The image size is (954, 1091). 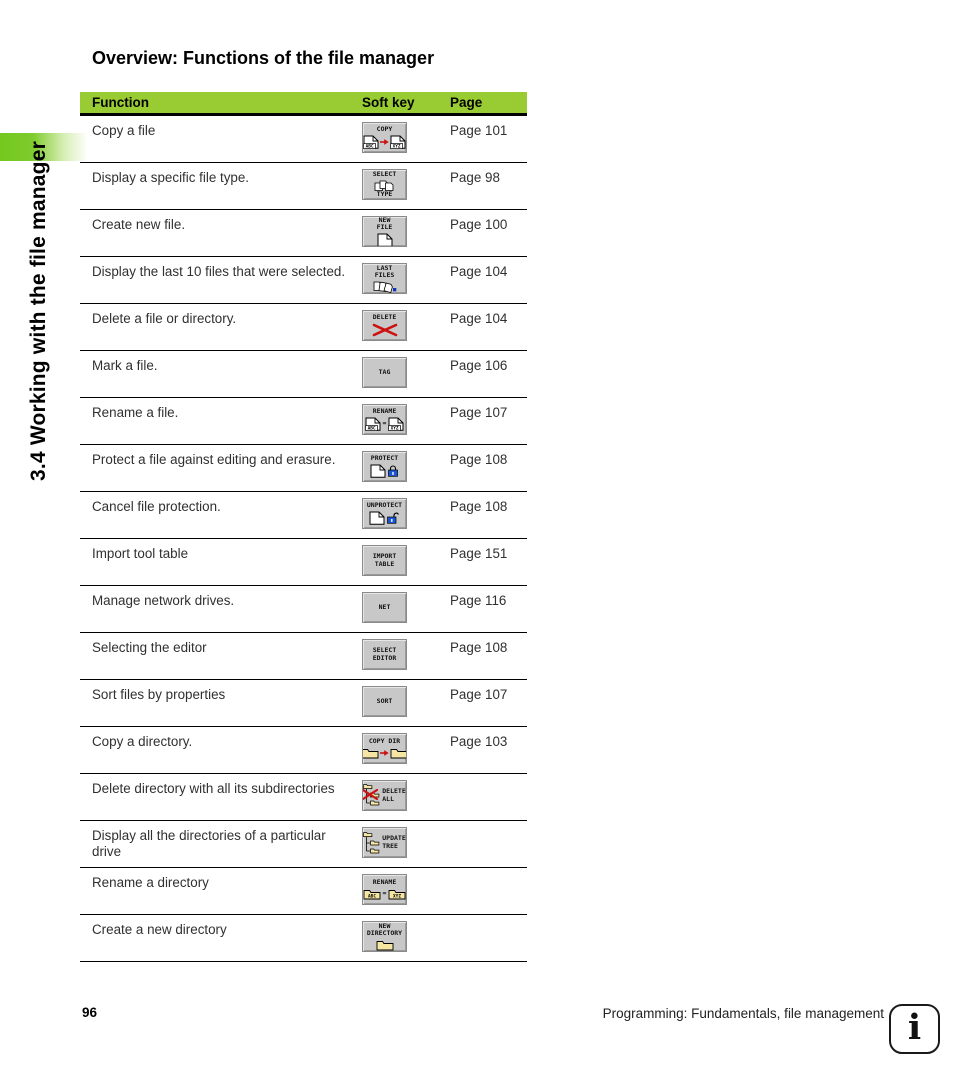 What do you see at coordinates (479, 130) in the screenshot?
I see `page-ref: Page 101` at bounding box center [479, 130].